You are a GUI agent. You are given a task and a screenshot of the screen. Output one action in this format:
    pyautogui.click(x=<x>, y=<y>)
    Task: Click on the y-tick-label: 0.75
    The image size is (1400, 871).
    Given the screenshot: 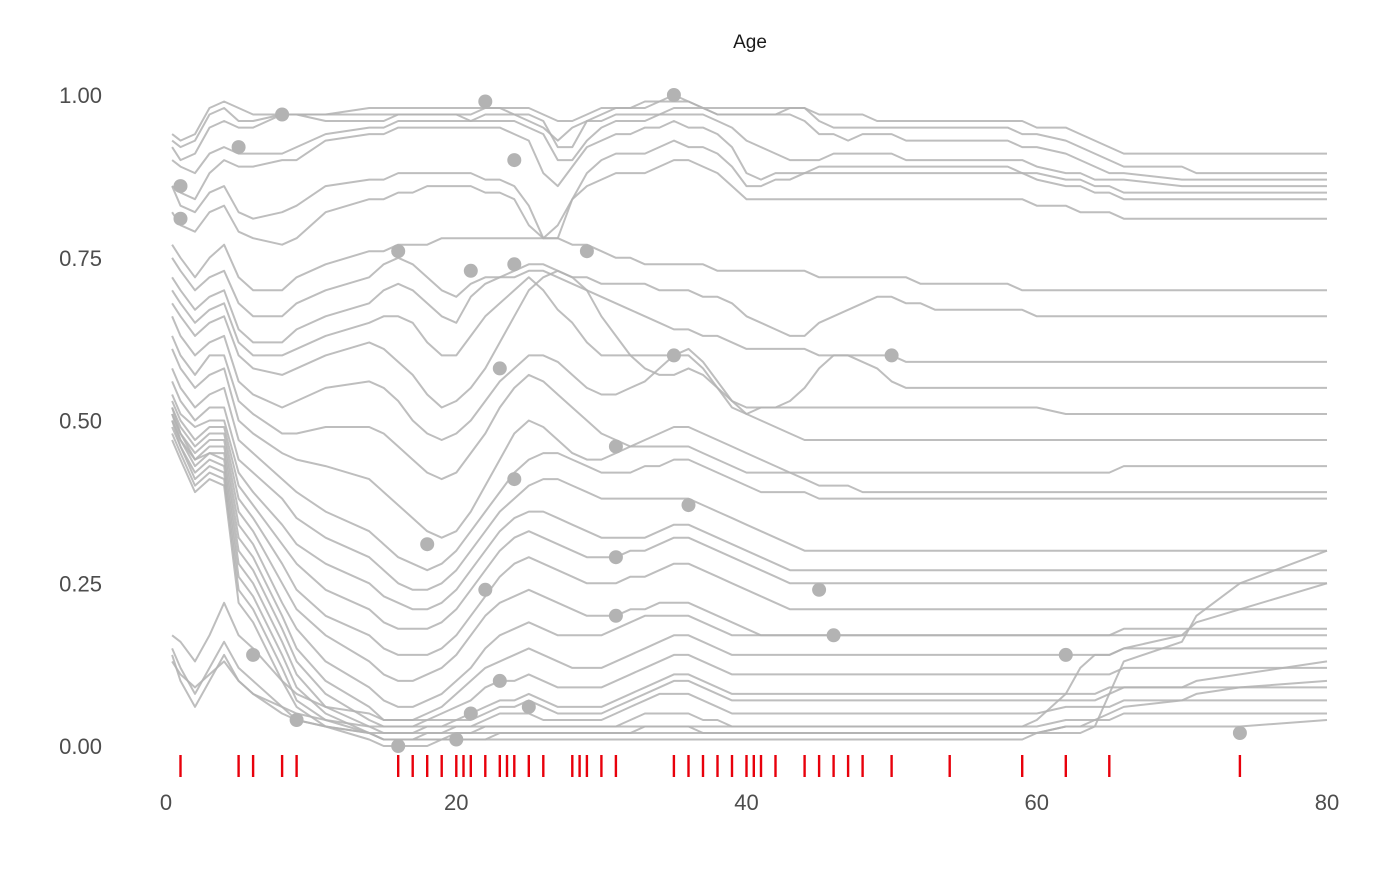 What is the action you would take?
    pyautogui.click(x=80, y=258)
    